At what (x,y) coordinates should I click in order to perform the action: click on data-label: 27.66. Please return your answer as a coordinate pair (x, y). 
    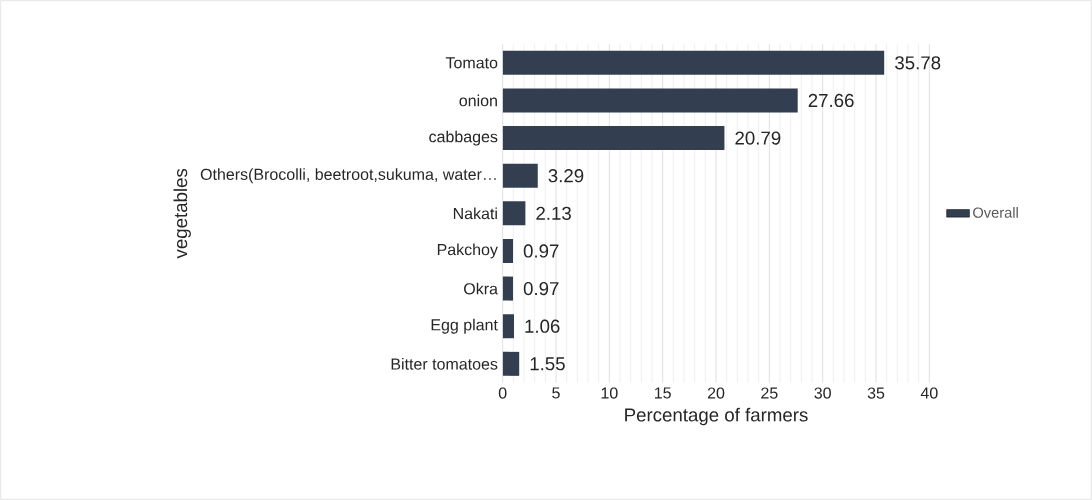
    Looking at the image, I should click on (831, 100).